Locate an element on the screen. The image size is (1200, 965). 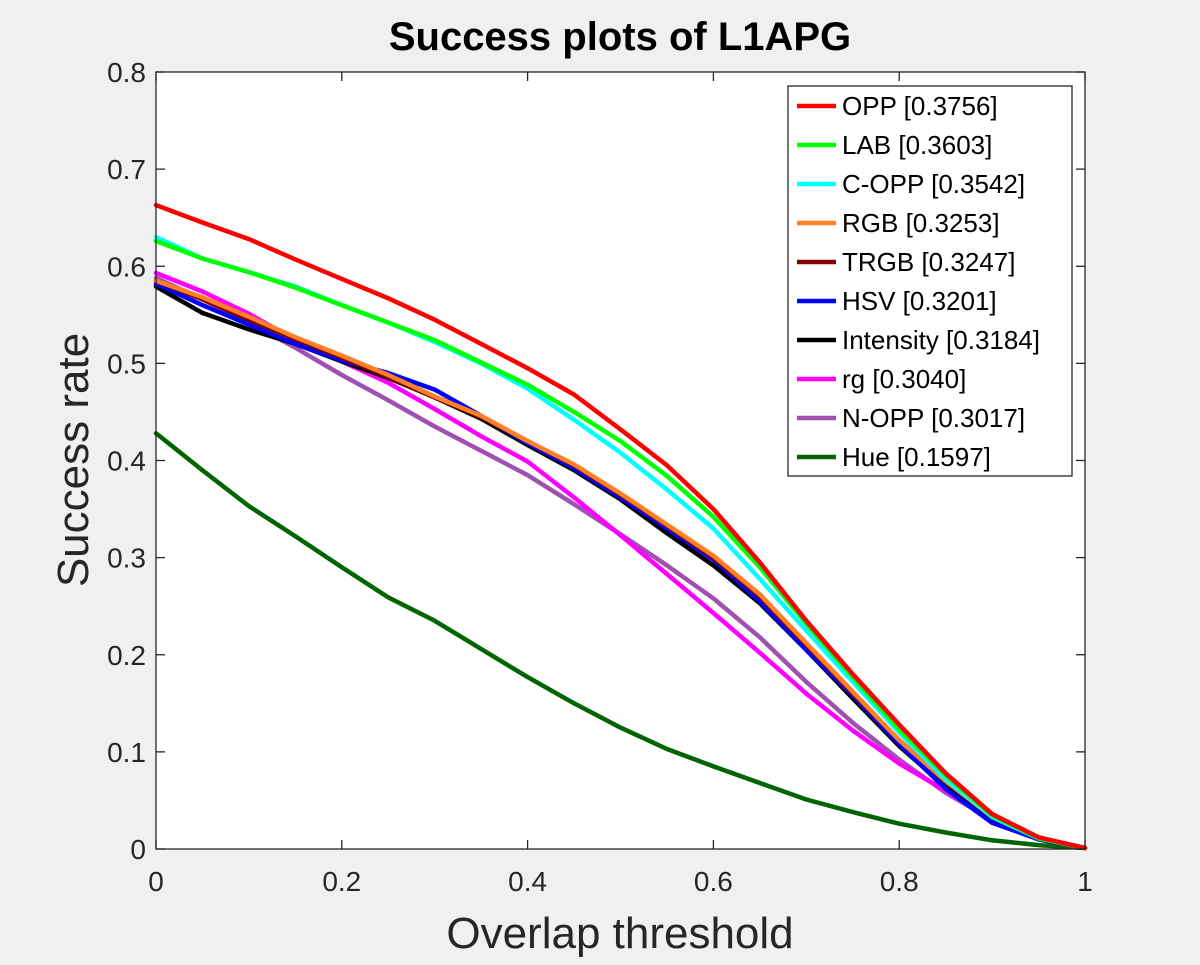
legend-label: Intensity [0.3184] is located at coordinates (941, 340).